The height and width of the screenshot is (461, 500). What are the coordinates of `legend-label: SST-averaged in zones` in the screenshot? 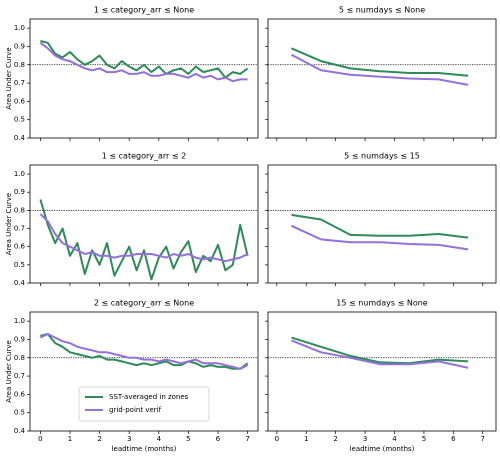 It's located at (149, 397).